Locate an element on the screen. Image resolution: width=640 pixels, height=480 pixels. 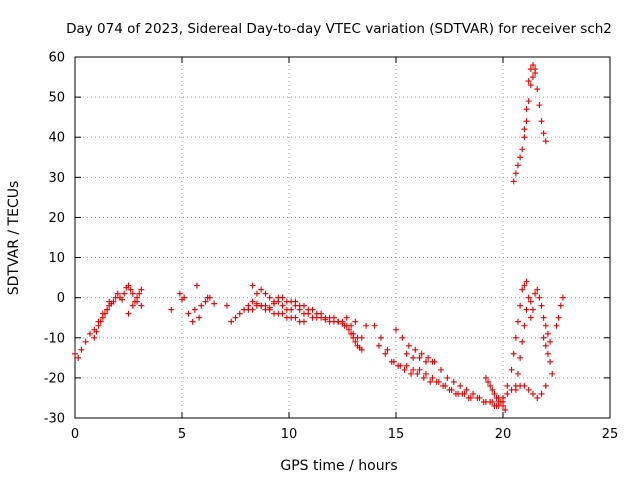
y-tick-label: 50 is located at coordinates (56, 98).